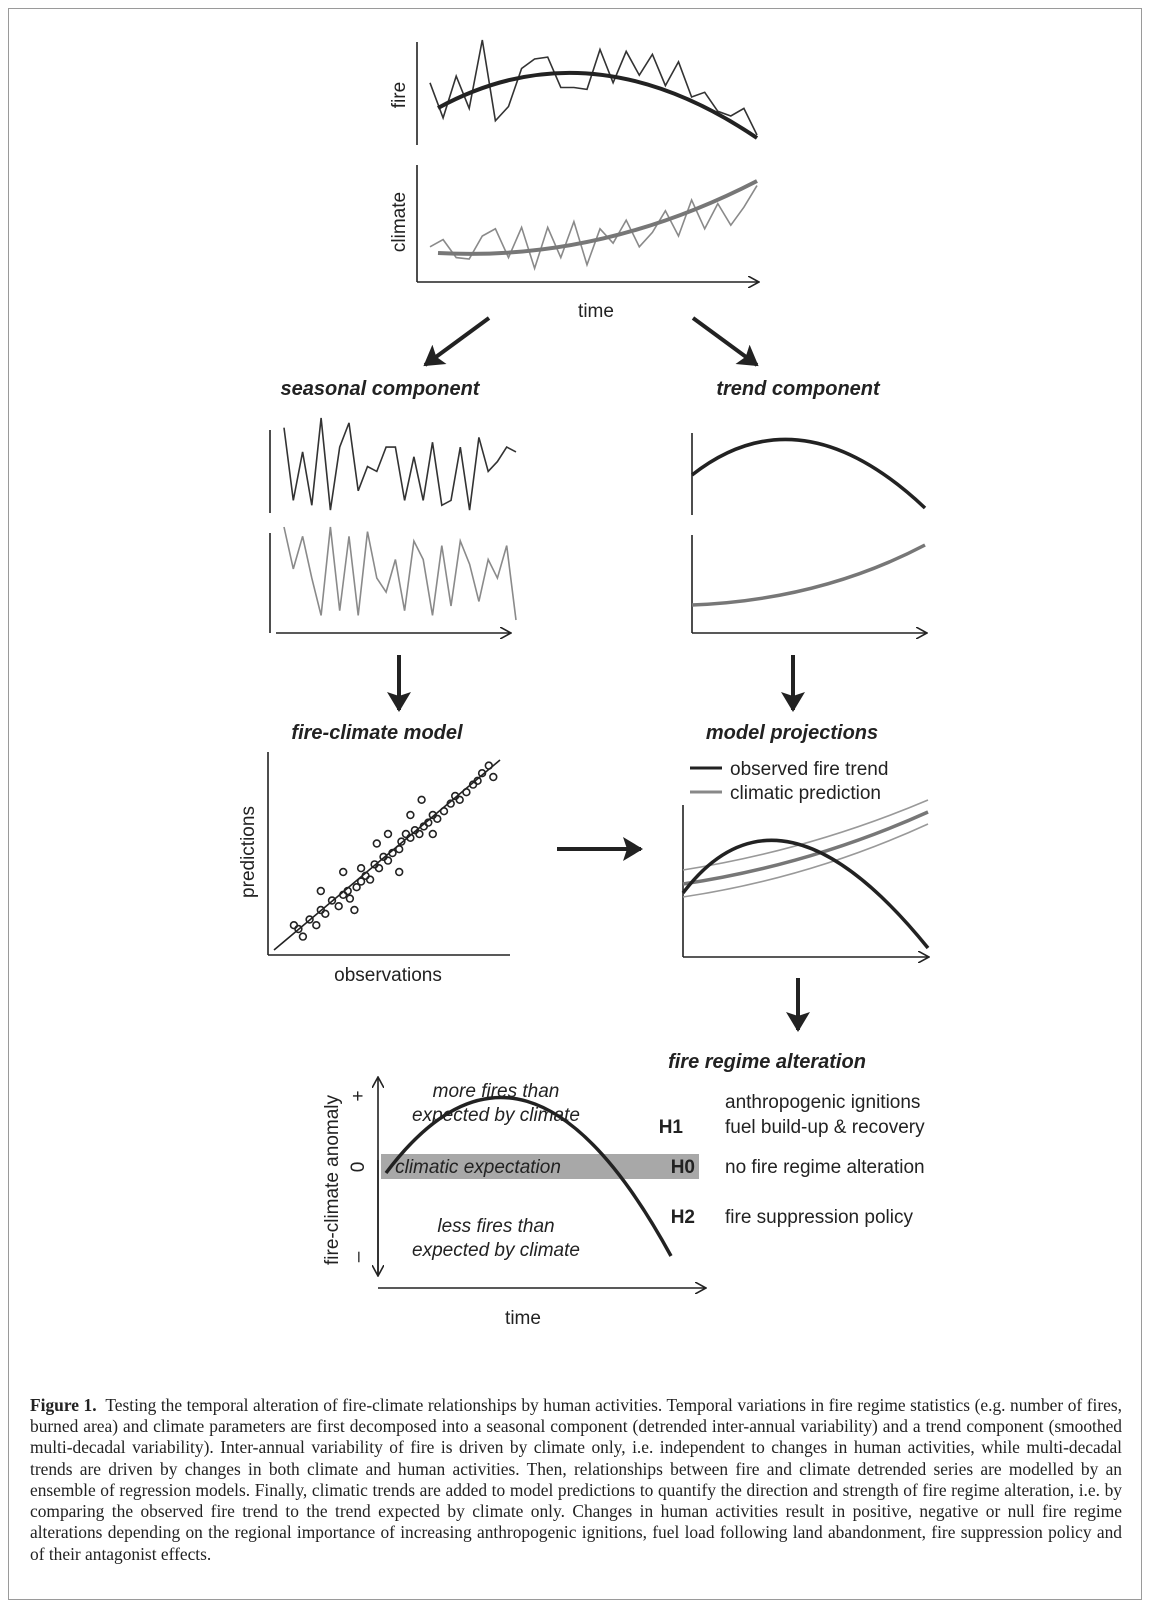  I want to click on model-ylabel: predictions, so click(248, 852).